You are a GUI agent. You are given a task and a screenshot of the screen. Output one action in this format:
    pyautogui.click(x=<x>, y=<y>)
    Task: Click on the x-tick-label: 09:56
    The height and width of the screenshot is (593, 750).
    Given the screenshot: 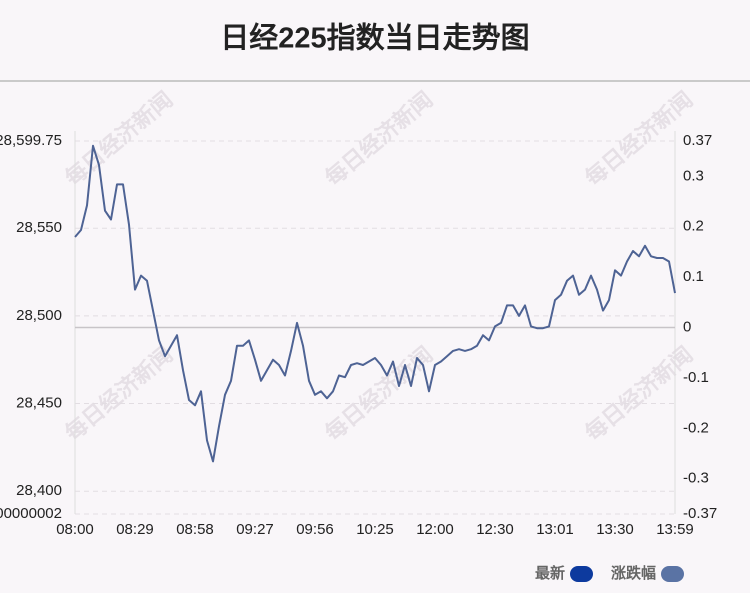 What is the action you would take?
    pyautogui.click(x=315, y=529)
    